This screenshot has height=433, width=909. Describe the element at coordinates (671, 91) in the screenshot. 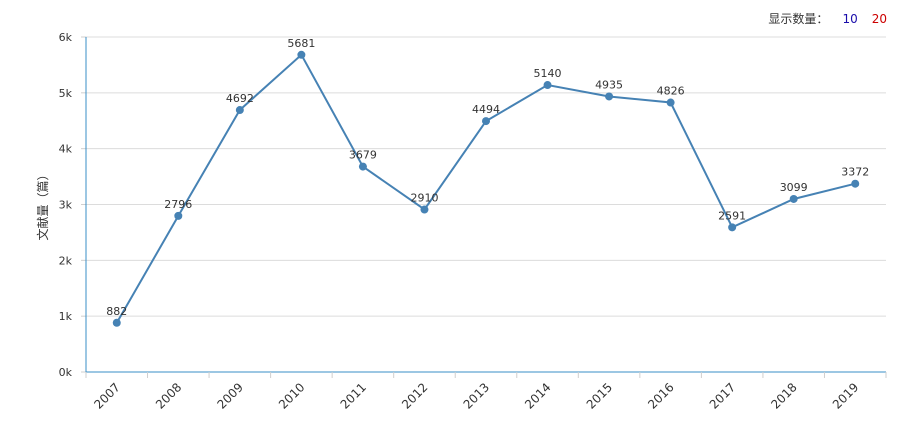

I see `data-label: 4826` at that location.